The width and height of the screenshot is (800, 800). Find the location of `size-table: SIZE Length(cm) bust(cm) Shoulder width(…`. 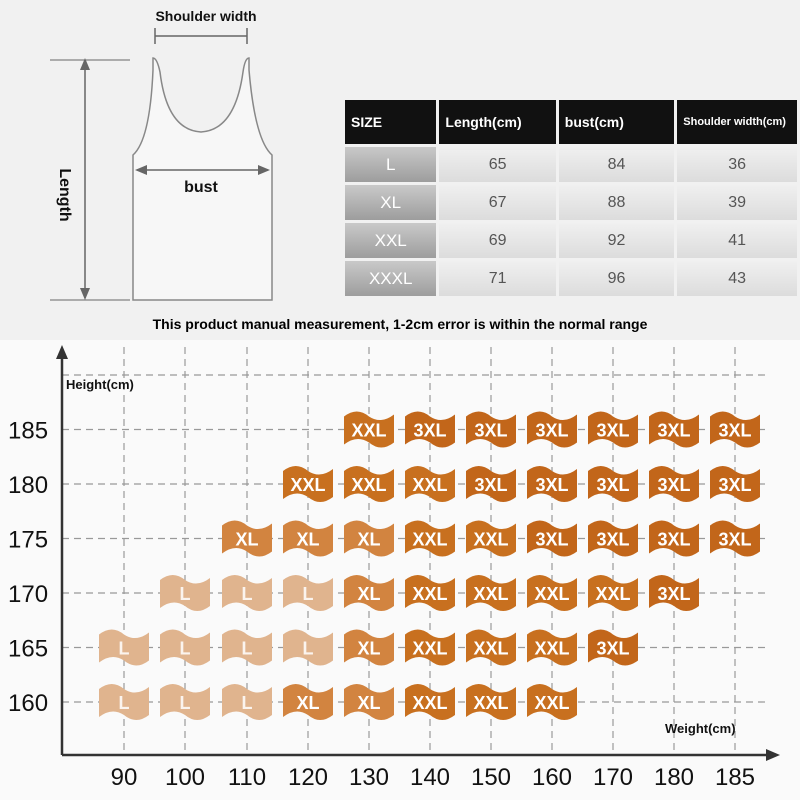

size-table: SIZE Length(cm) bust(cm) Shoulder width(… is located at coordinates (571, 198).